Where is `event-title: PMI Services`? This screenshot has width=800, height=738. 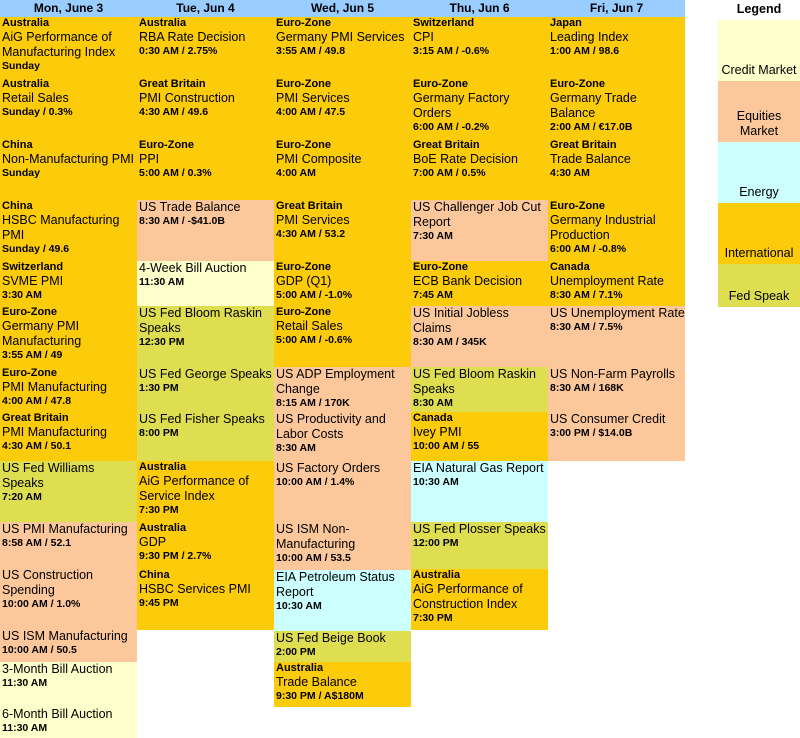
event-title: PMI Services is located at coordinates (313, 220).